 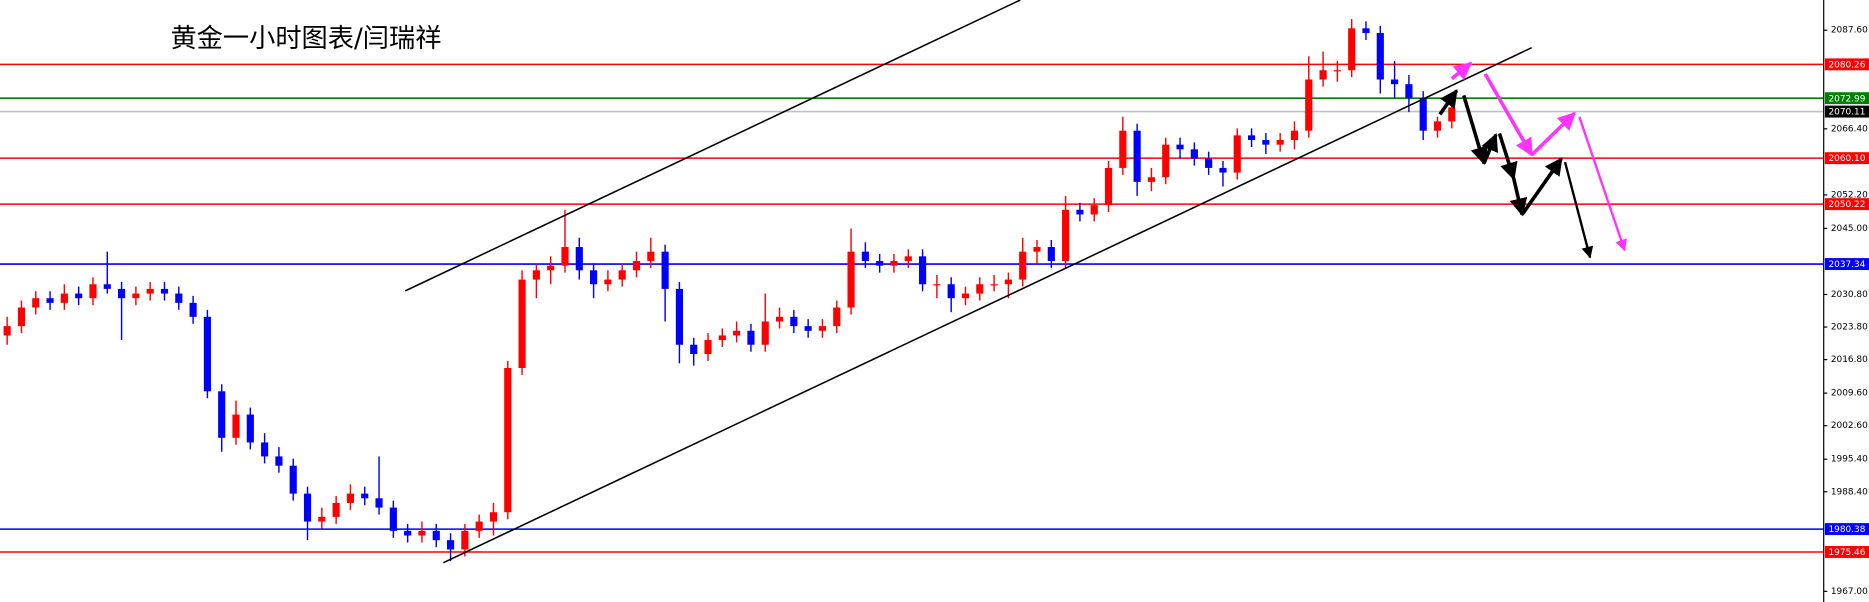 What do you see at coordinates (1846, 113) in the screenshot?
I see `level-label: 2070.11` at bounding box center [1846, 113].